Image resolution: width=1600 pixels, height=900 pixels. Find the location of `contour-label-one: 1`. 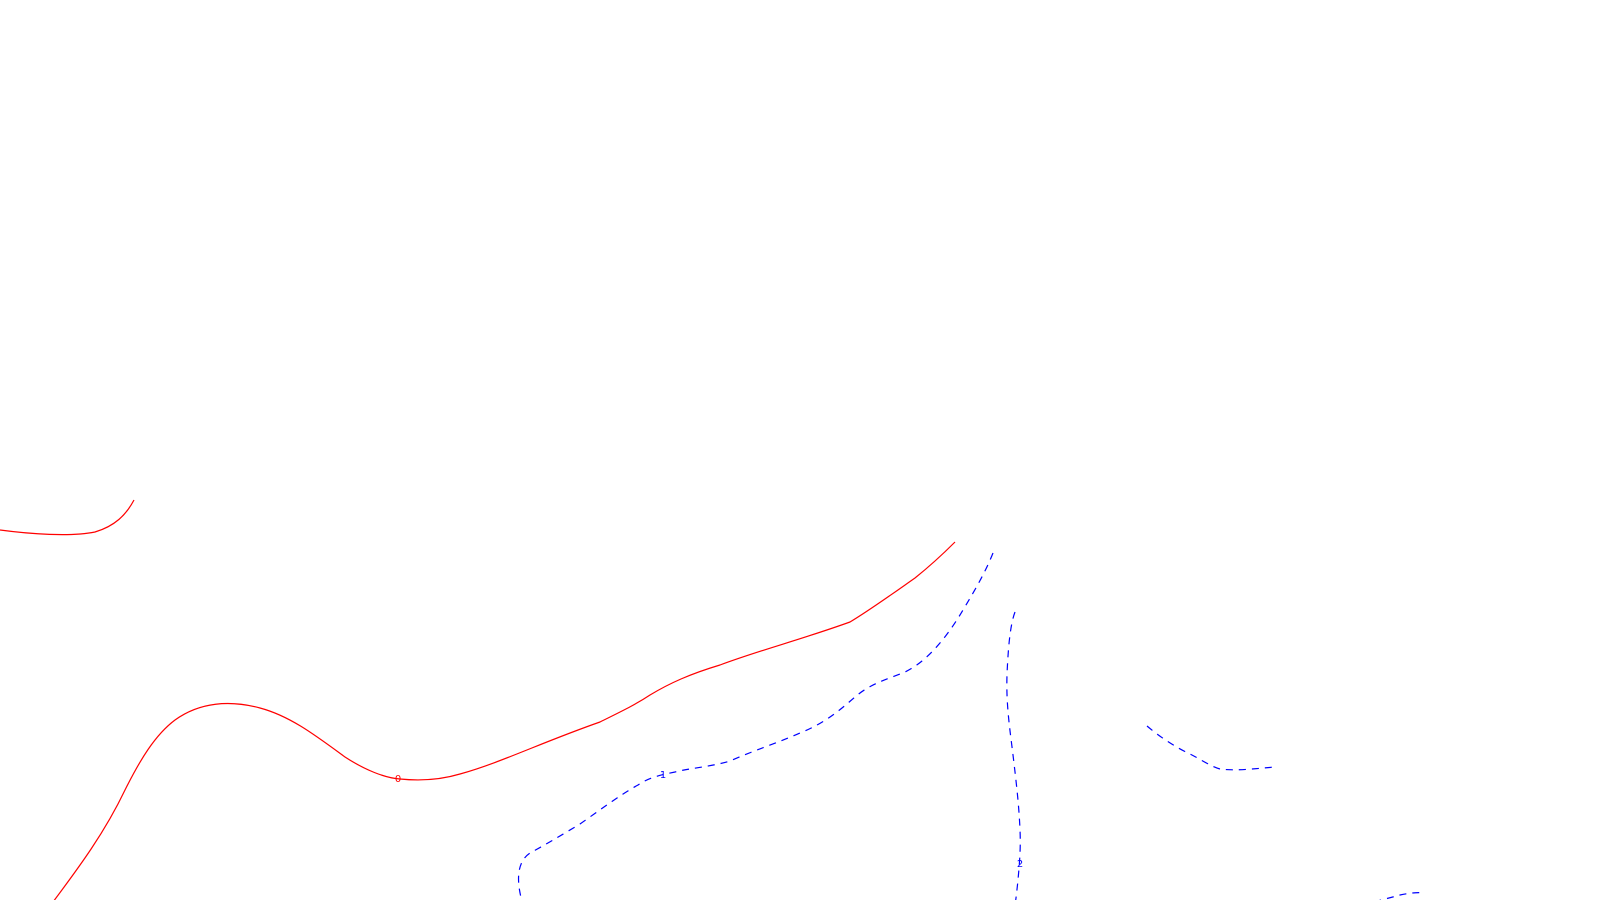

contour-label-one: 1 is located at coordinates (663, 775).